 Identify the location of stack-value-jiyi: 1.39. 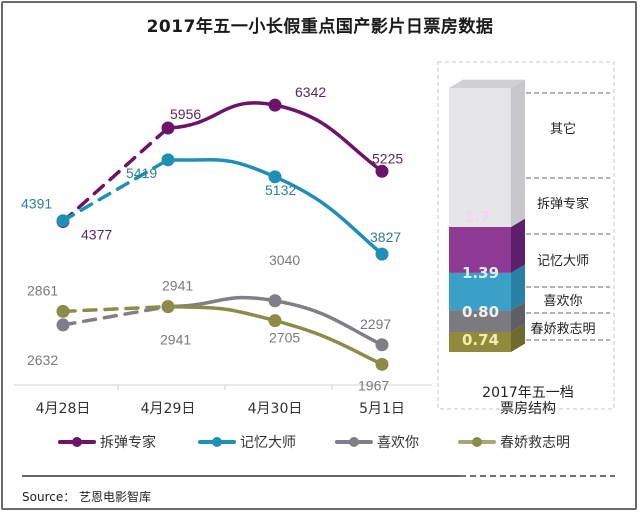
(481, 273).